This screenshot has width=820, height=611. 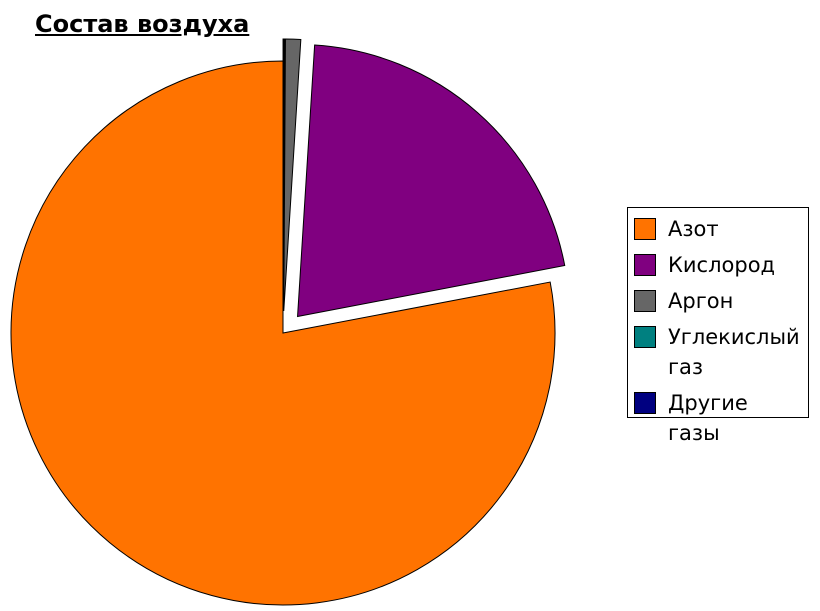 I want to click on legend-item: Углекислый газ, so click(x=719, y=352).